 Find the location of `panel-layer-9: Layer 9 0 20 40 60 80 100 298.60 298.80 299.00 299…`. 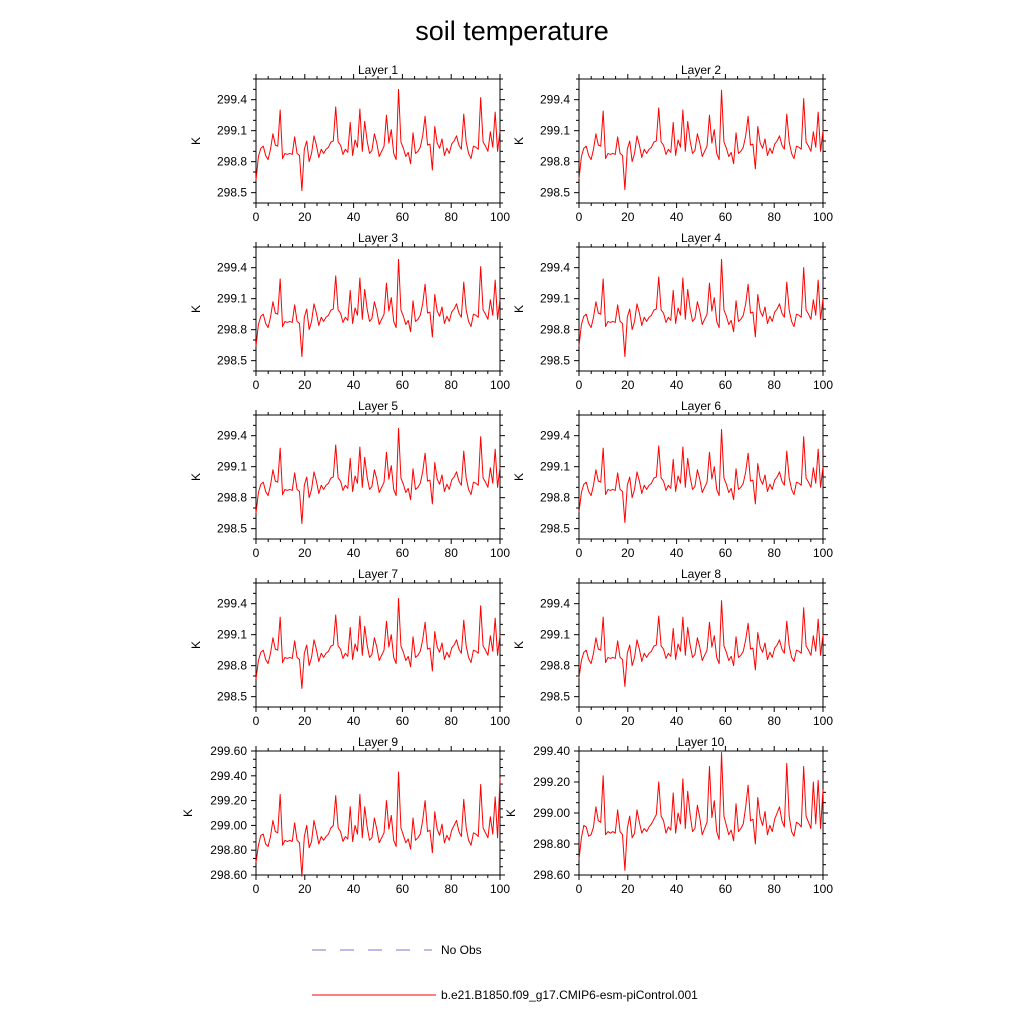

panel-layer-9: Layer 9 0 20 40 60 80 100 298.60 298.80 299.00 299… is located at coordinates (345, 815).